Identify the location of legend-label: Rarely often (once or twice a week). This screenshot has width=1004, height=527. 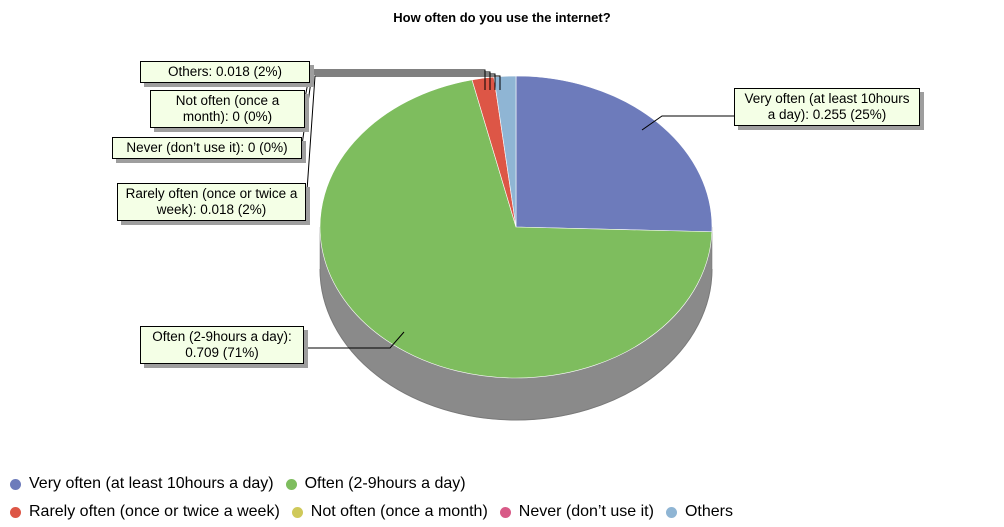
(154, 511).